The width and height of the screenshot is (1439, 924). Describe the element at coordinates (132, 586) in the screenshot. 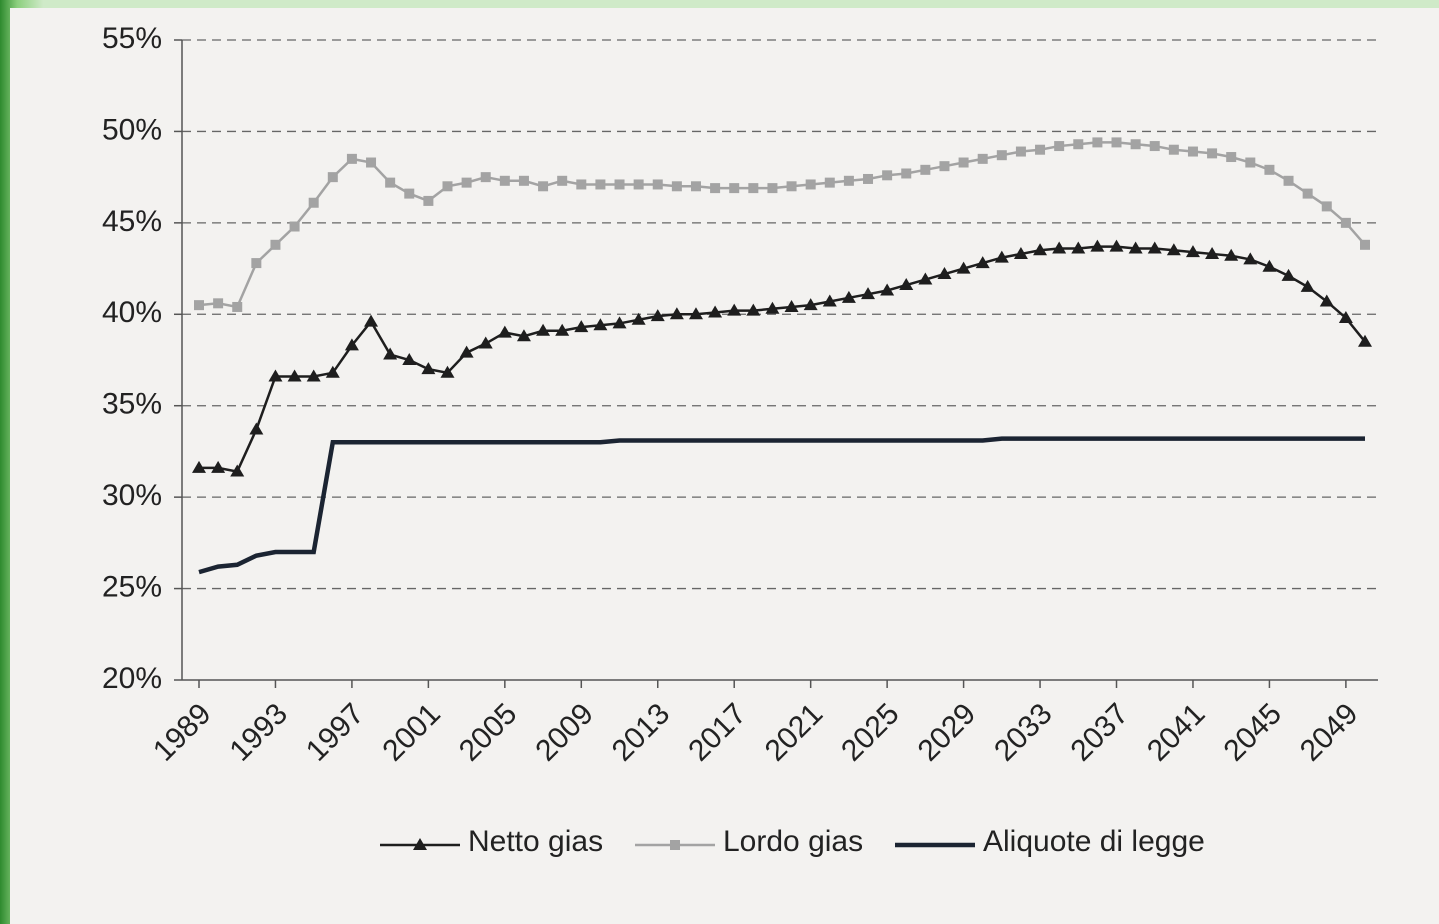

I see `y-tick-label: 25%` at that location.